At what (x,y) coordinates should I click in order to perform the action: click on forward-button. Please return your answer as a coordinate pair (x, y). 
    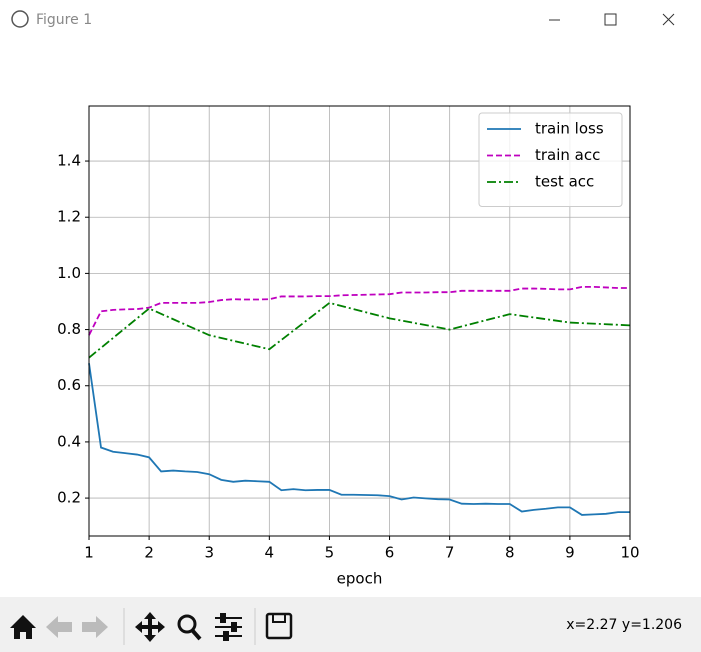
    Looking at the image, I should click on (95, 627).